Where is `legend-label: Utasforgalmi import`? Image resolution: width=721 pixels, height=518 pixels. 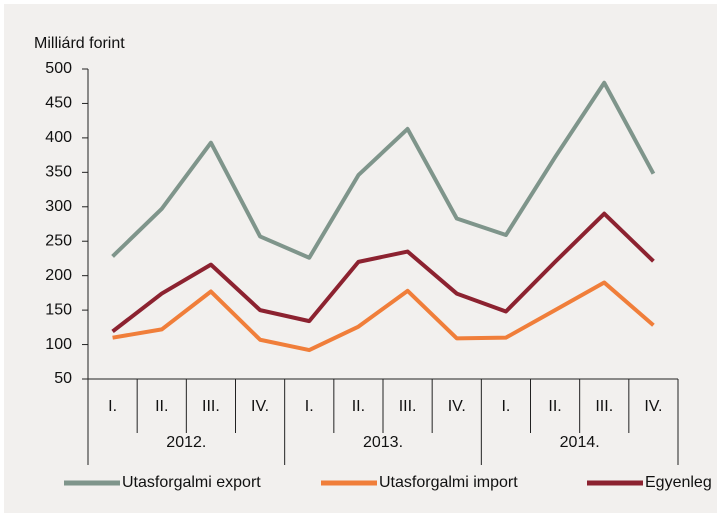
legend-label: Utasforgalmi import is located at coordinates (448, 482).